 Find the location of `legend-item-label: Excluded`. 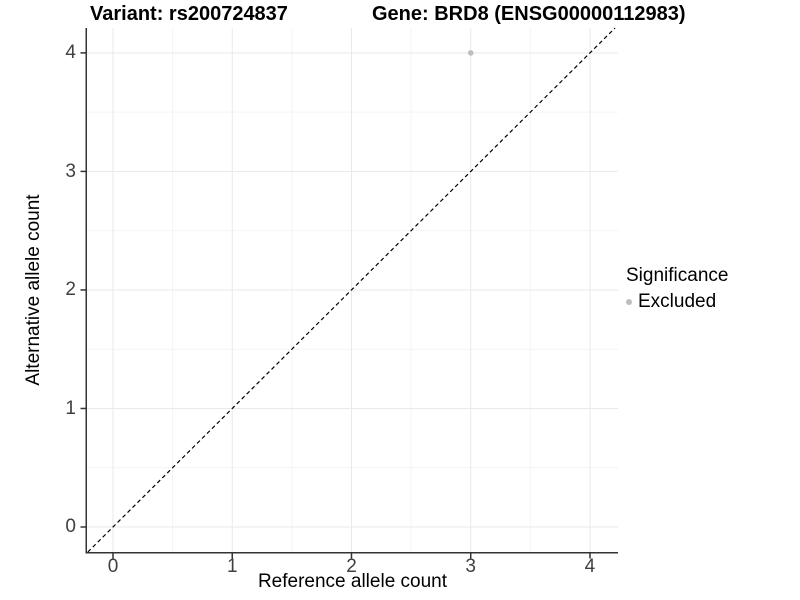

legend-item-label: Excluded is located at coordinates (677, 301).